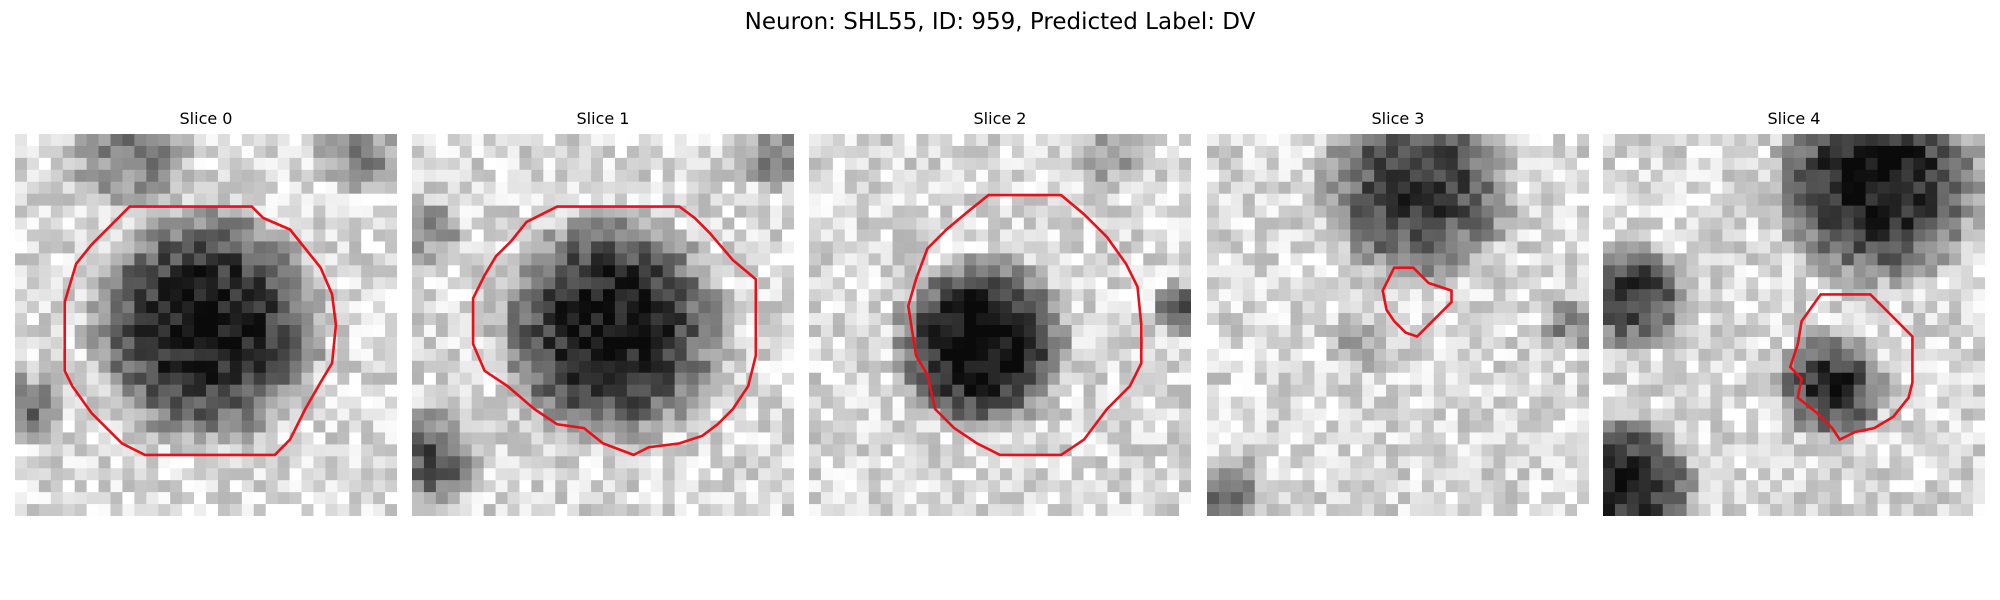 The height and width of the screenshot is (600, 2000). I want to click on slice-title-0: Slice 0, so click(206, 118).